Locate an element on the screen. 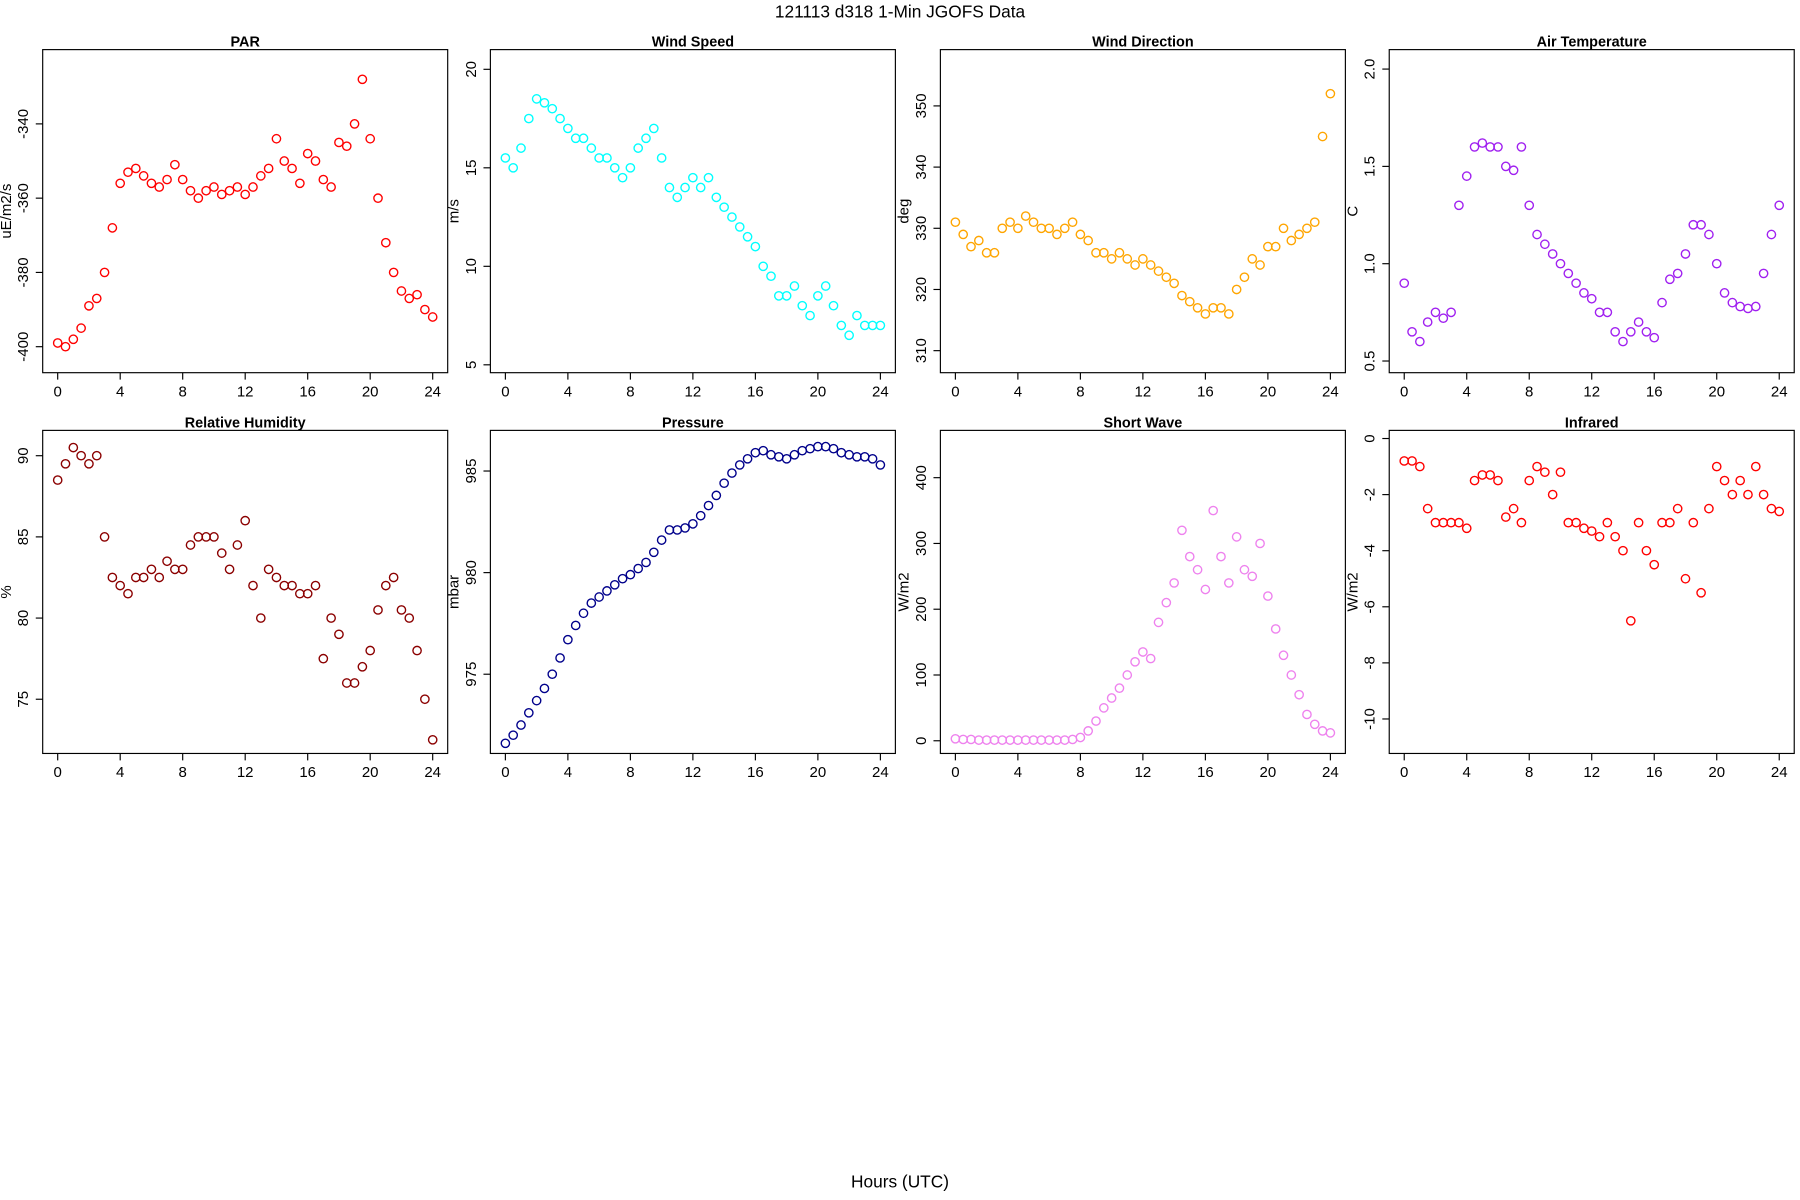 The height and width of the screenshot is (1200, 1800). y-tick-label: 5 is located at coordinates (471, 365).